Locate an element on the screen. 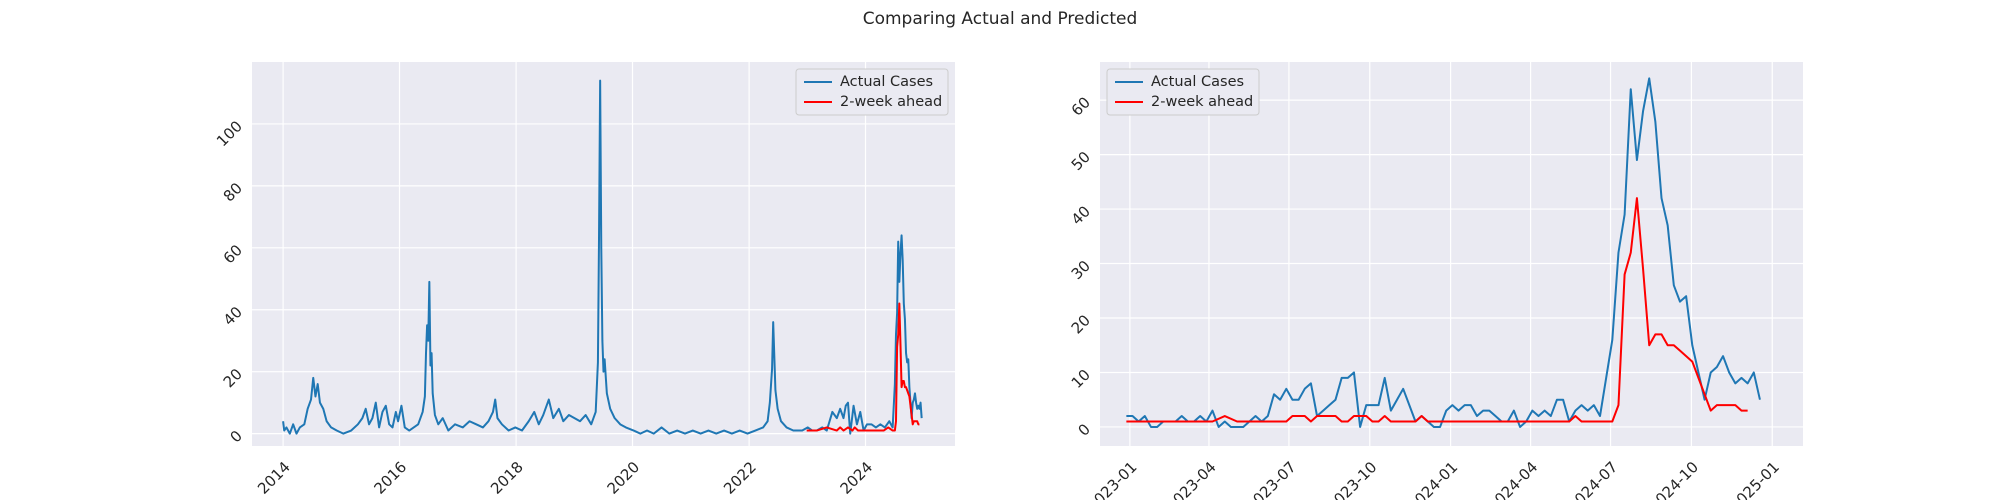 The height and width of the screenshot is (500, 2000). y-tick-label: 80 is located at coordinates (233, 192).